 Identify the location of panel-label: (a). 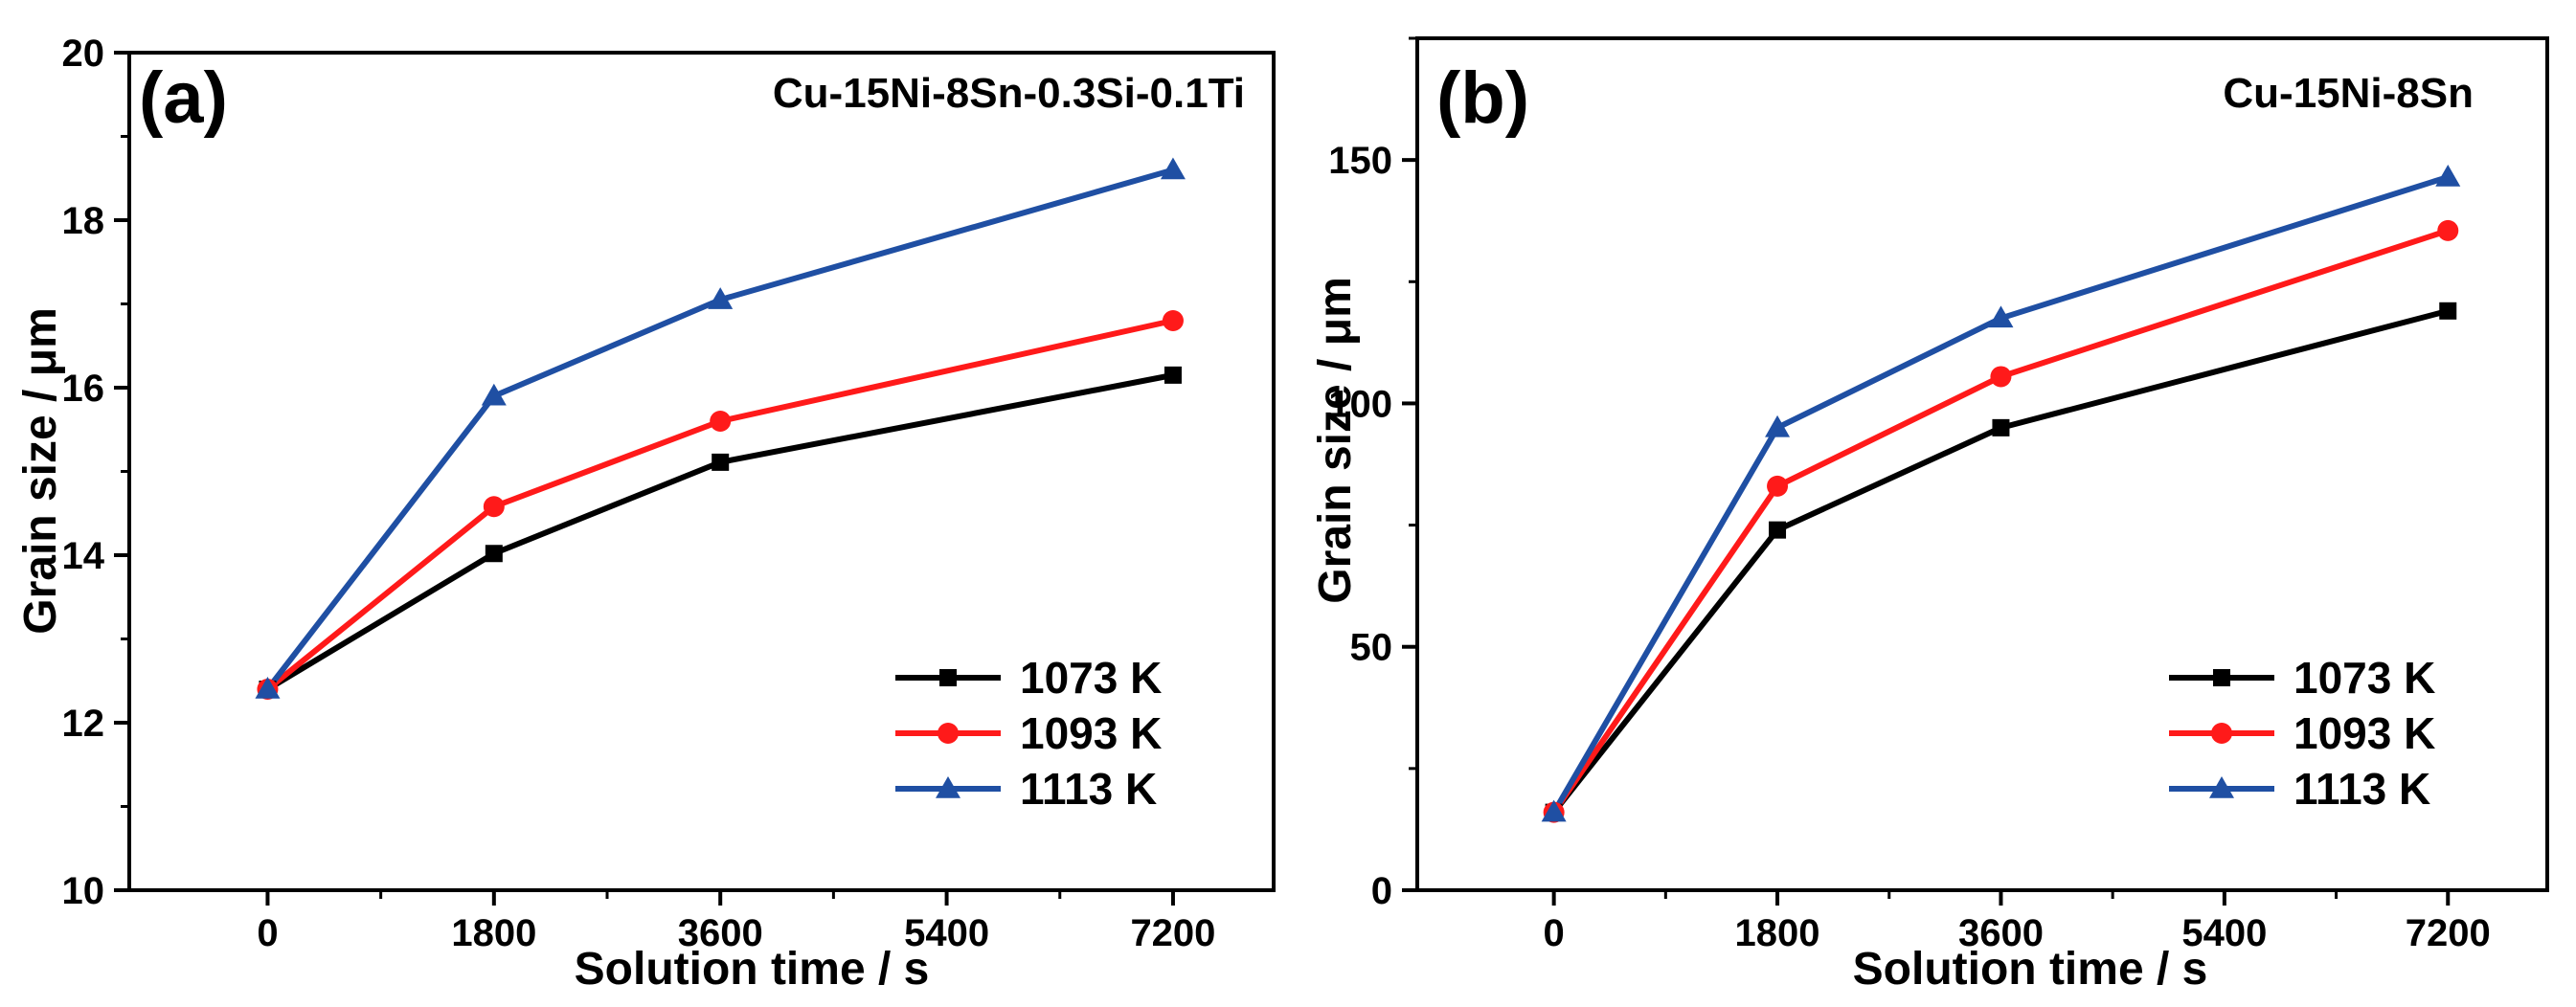
(183, 98).